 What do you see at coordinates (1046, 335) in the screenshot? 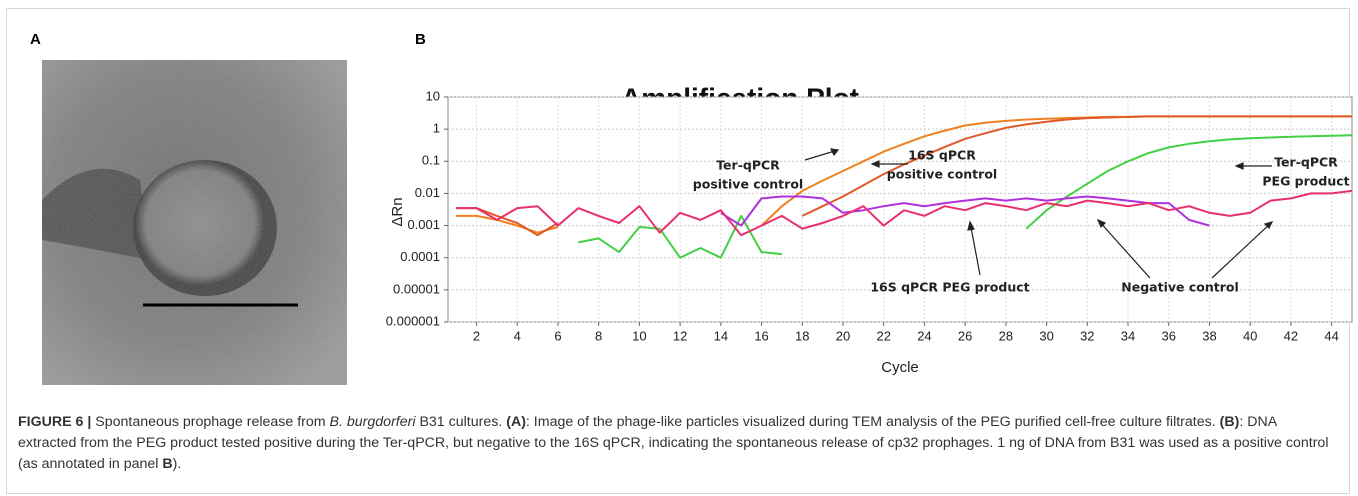
I see `x-tick-label: 30` at bounding box center [1046, 335].